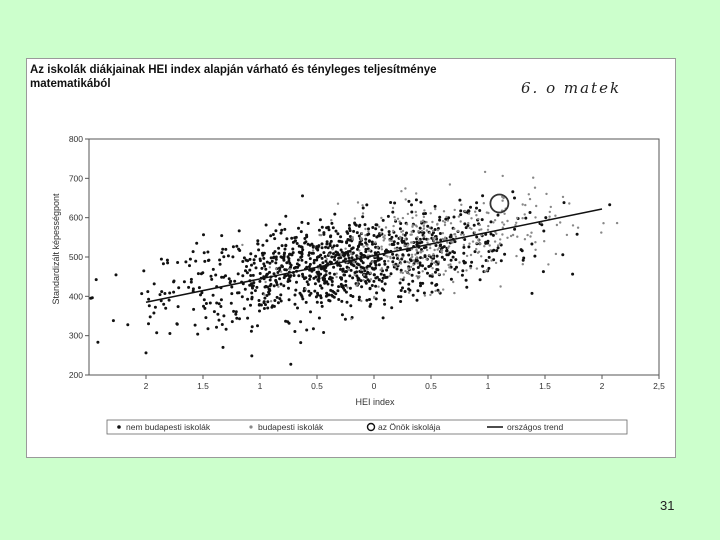 Image resolution: width=720 pixels, height=540 pixels. Describe the element at coordinates (374, 386) in the screenshot. I see `x-tick-label: 0` at that location.